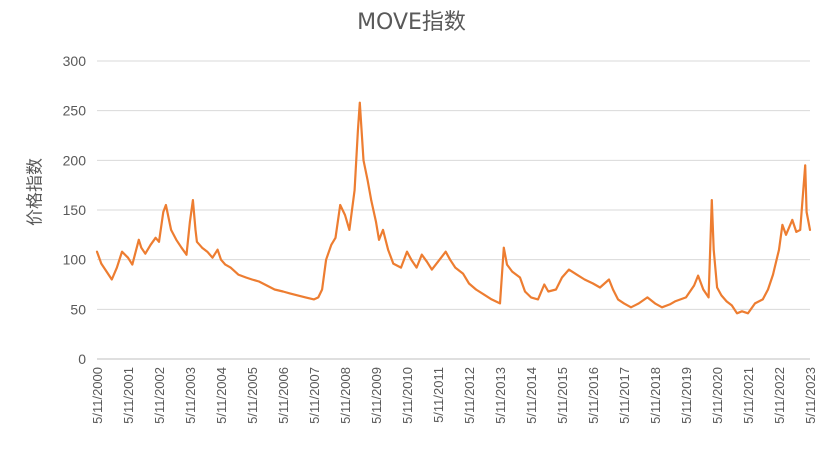 The width and height of the screenshot is (823, 454). Describe the element at coordinates (562, 395) in the screenshot. I see `x-tick-label: 5/11/2015` at that location.